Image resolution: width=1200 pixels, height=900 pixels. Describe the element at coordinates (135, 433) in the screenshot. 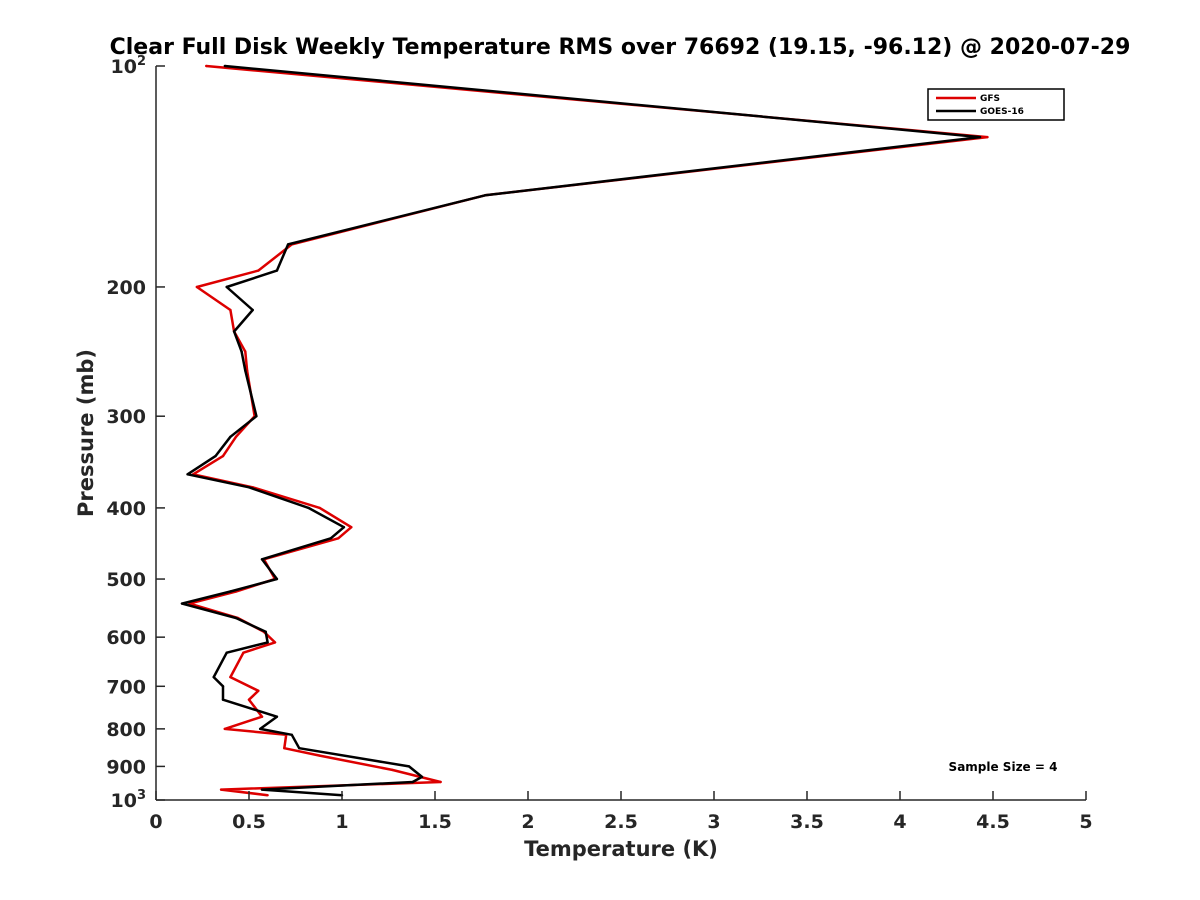

I see `y-ticks: 10² 200 300 400 500 600 700 800 900 10³` at that location.